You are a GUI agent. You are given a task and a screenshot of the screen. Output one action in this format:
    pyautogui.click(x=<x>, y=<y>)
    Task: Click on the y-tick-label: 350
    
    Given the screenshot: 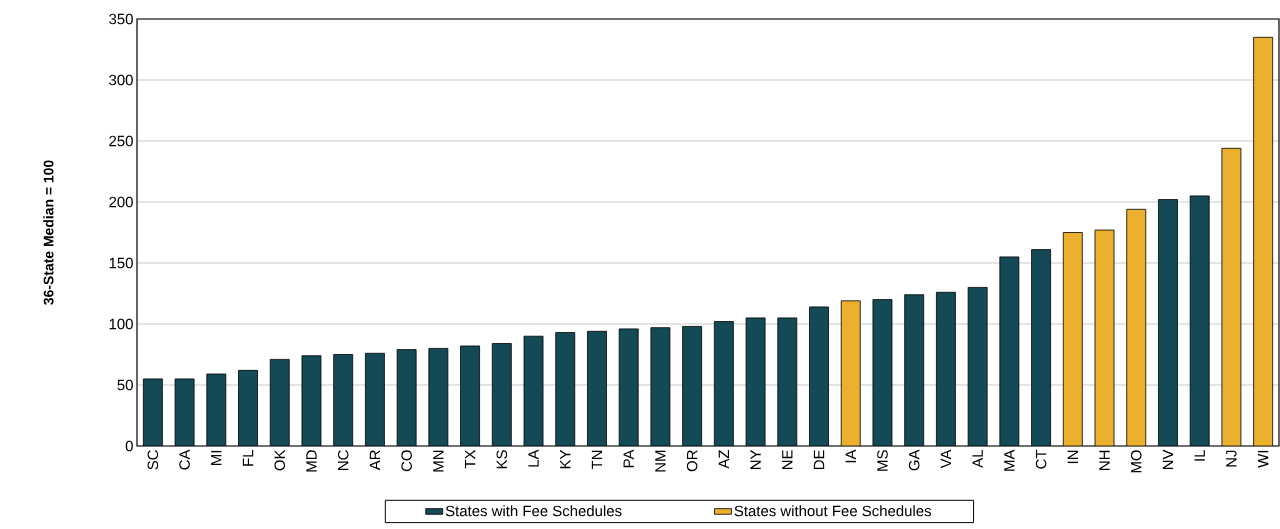 What is the action you would take?
    pyautogui.click(x=121, y=19)
    